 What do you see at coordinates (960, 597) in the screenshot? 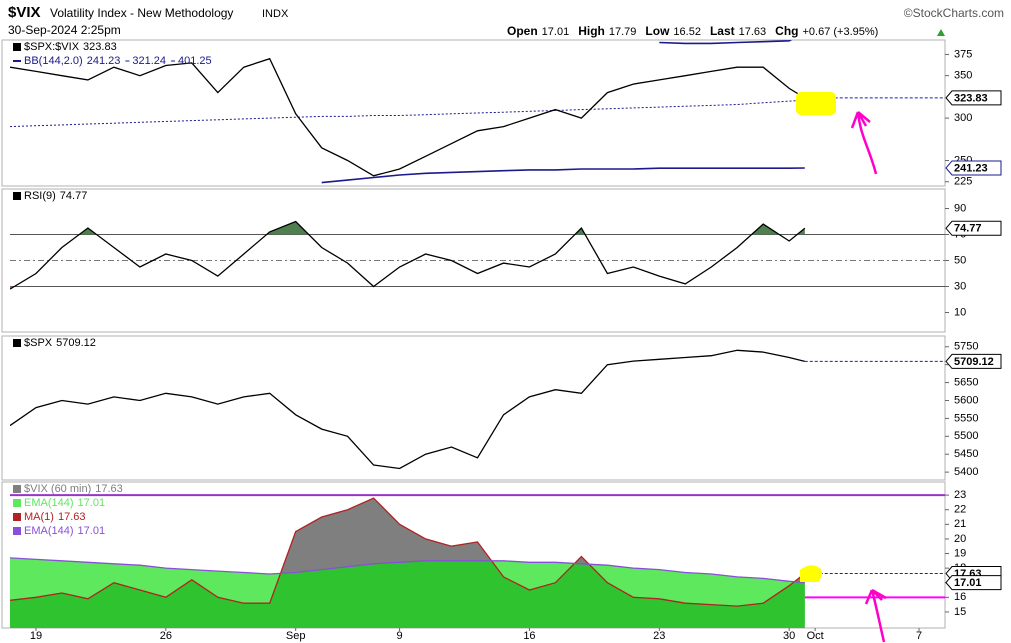
I see `y-tick-label: 16` at bounding box center [960, 597].